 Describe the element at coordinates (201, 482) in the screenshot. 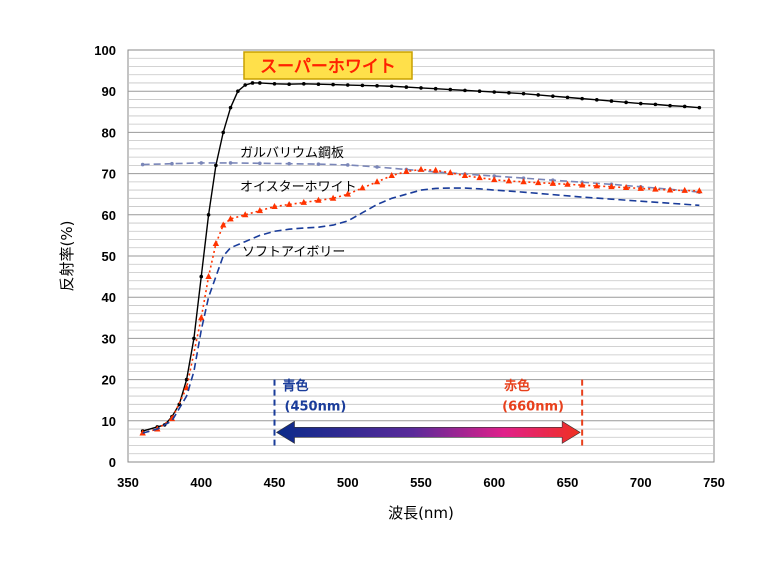

I see `x-tick-label: 400` at that location.